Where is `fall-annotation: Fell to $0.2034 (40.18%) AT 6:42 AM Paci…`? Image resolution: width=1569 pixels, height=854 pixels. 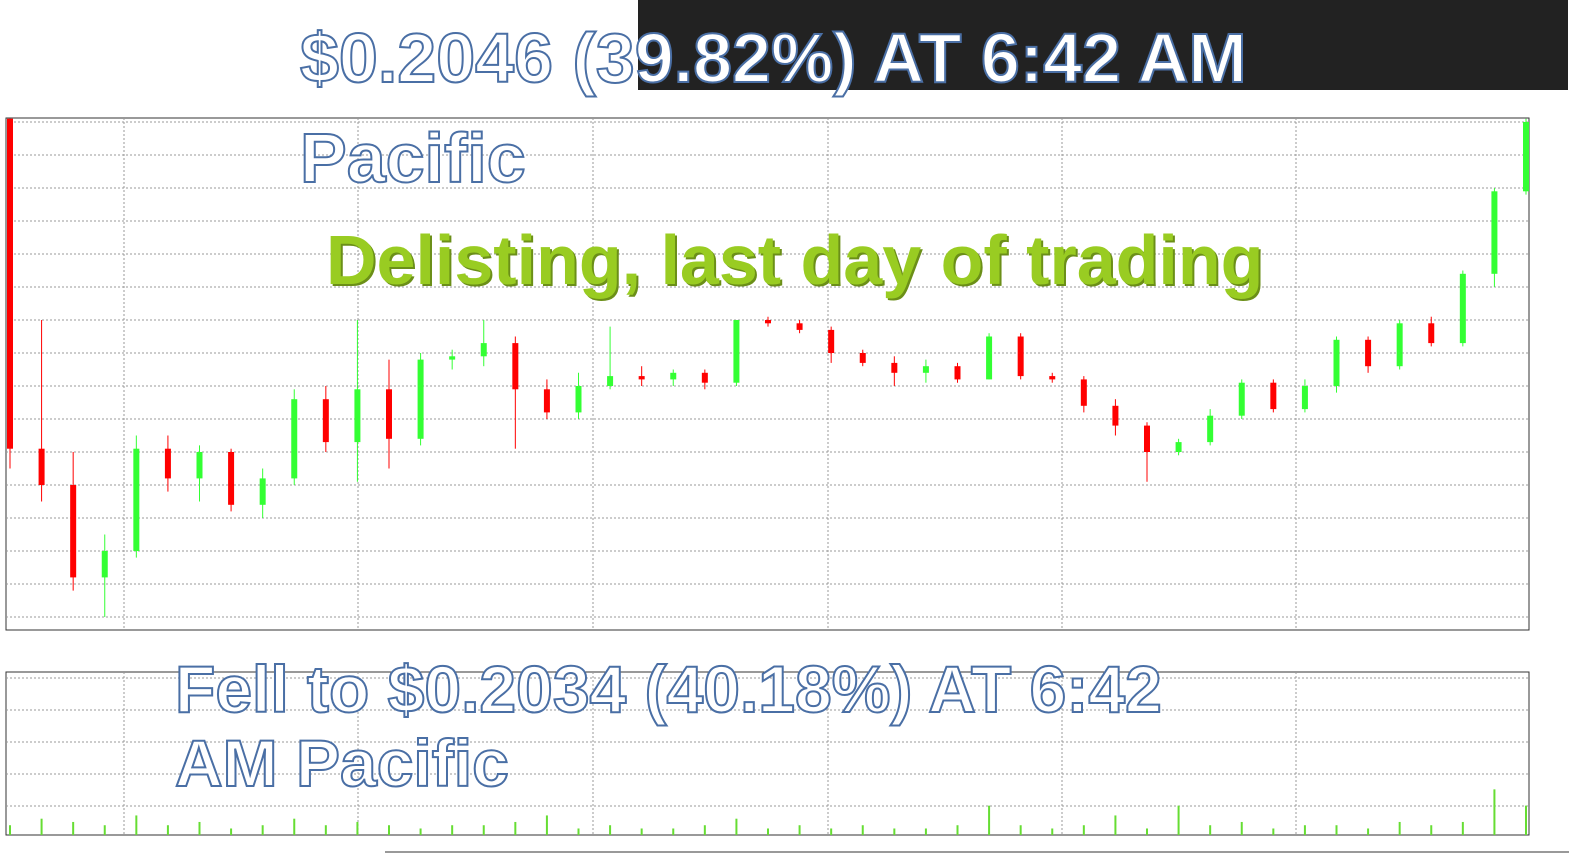
fall-annotation: Fell to $0.2034 (40.18%) AT 6:42 AM Paci… is located at coordinates (668, 726).